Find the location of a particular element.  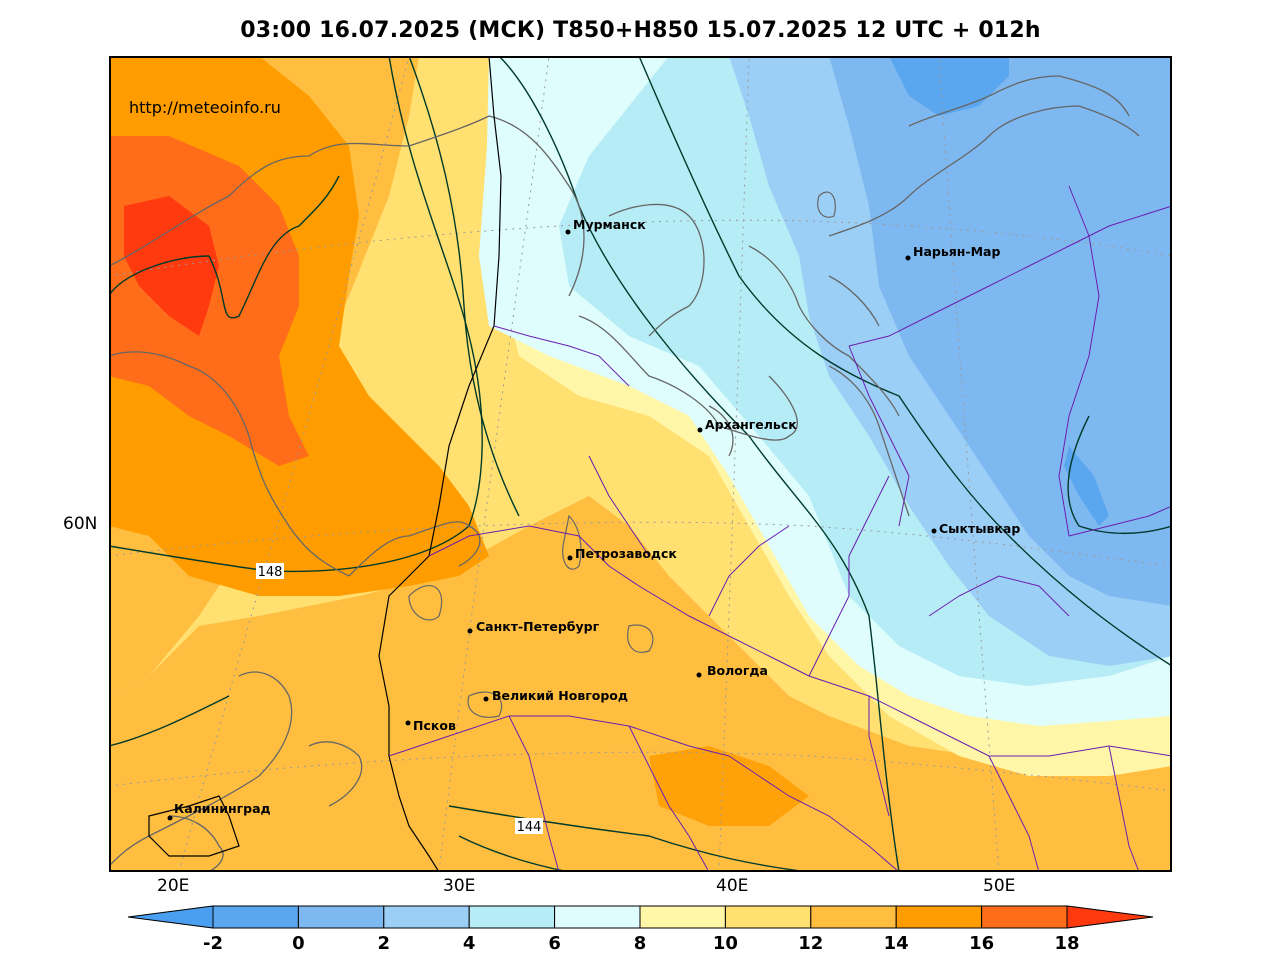

city-kaliningrad: Калининград is located at coordinates (219, 811).